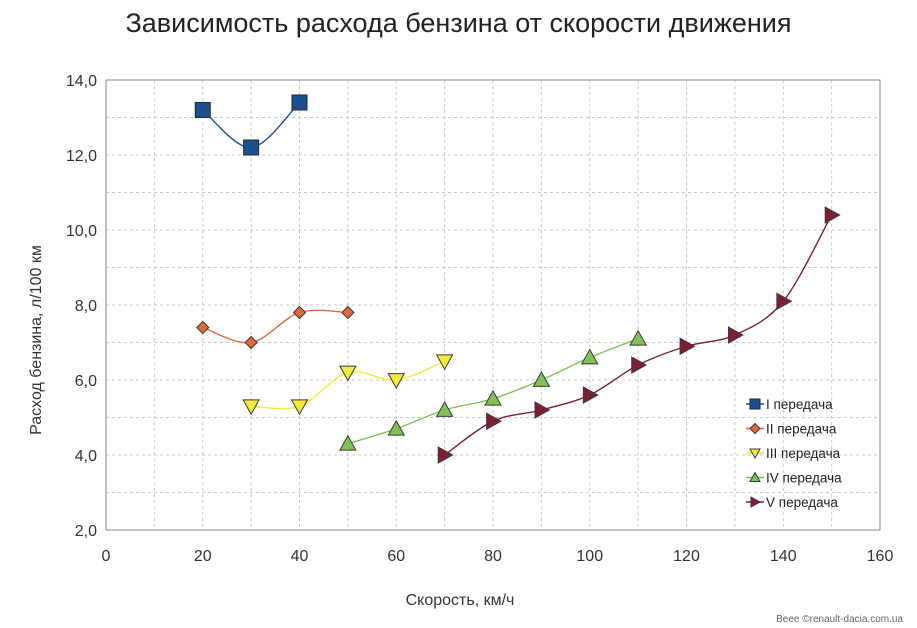 This screenshot has height=628, width=917. I want to click on legend-label-4: IV передача, so click(804, 478).